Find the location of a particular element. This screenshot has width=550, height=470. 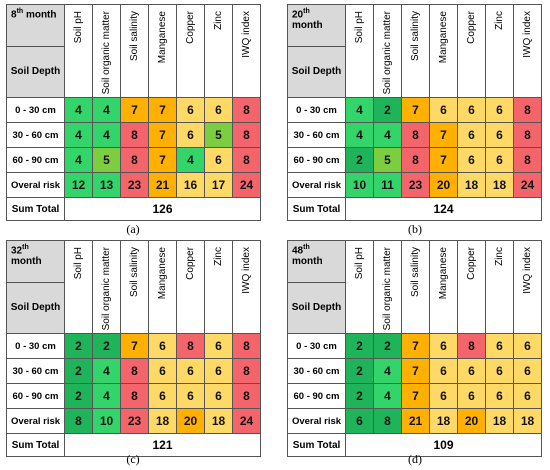

column-header: Copper is located at coordinates (471, 51).